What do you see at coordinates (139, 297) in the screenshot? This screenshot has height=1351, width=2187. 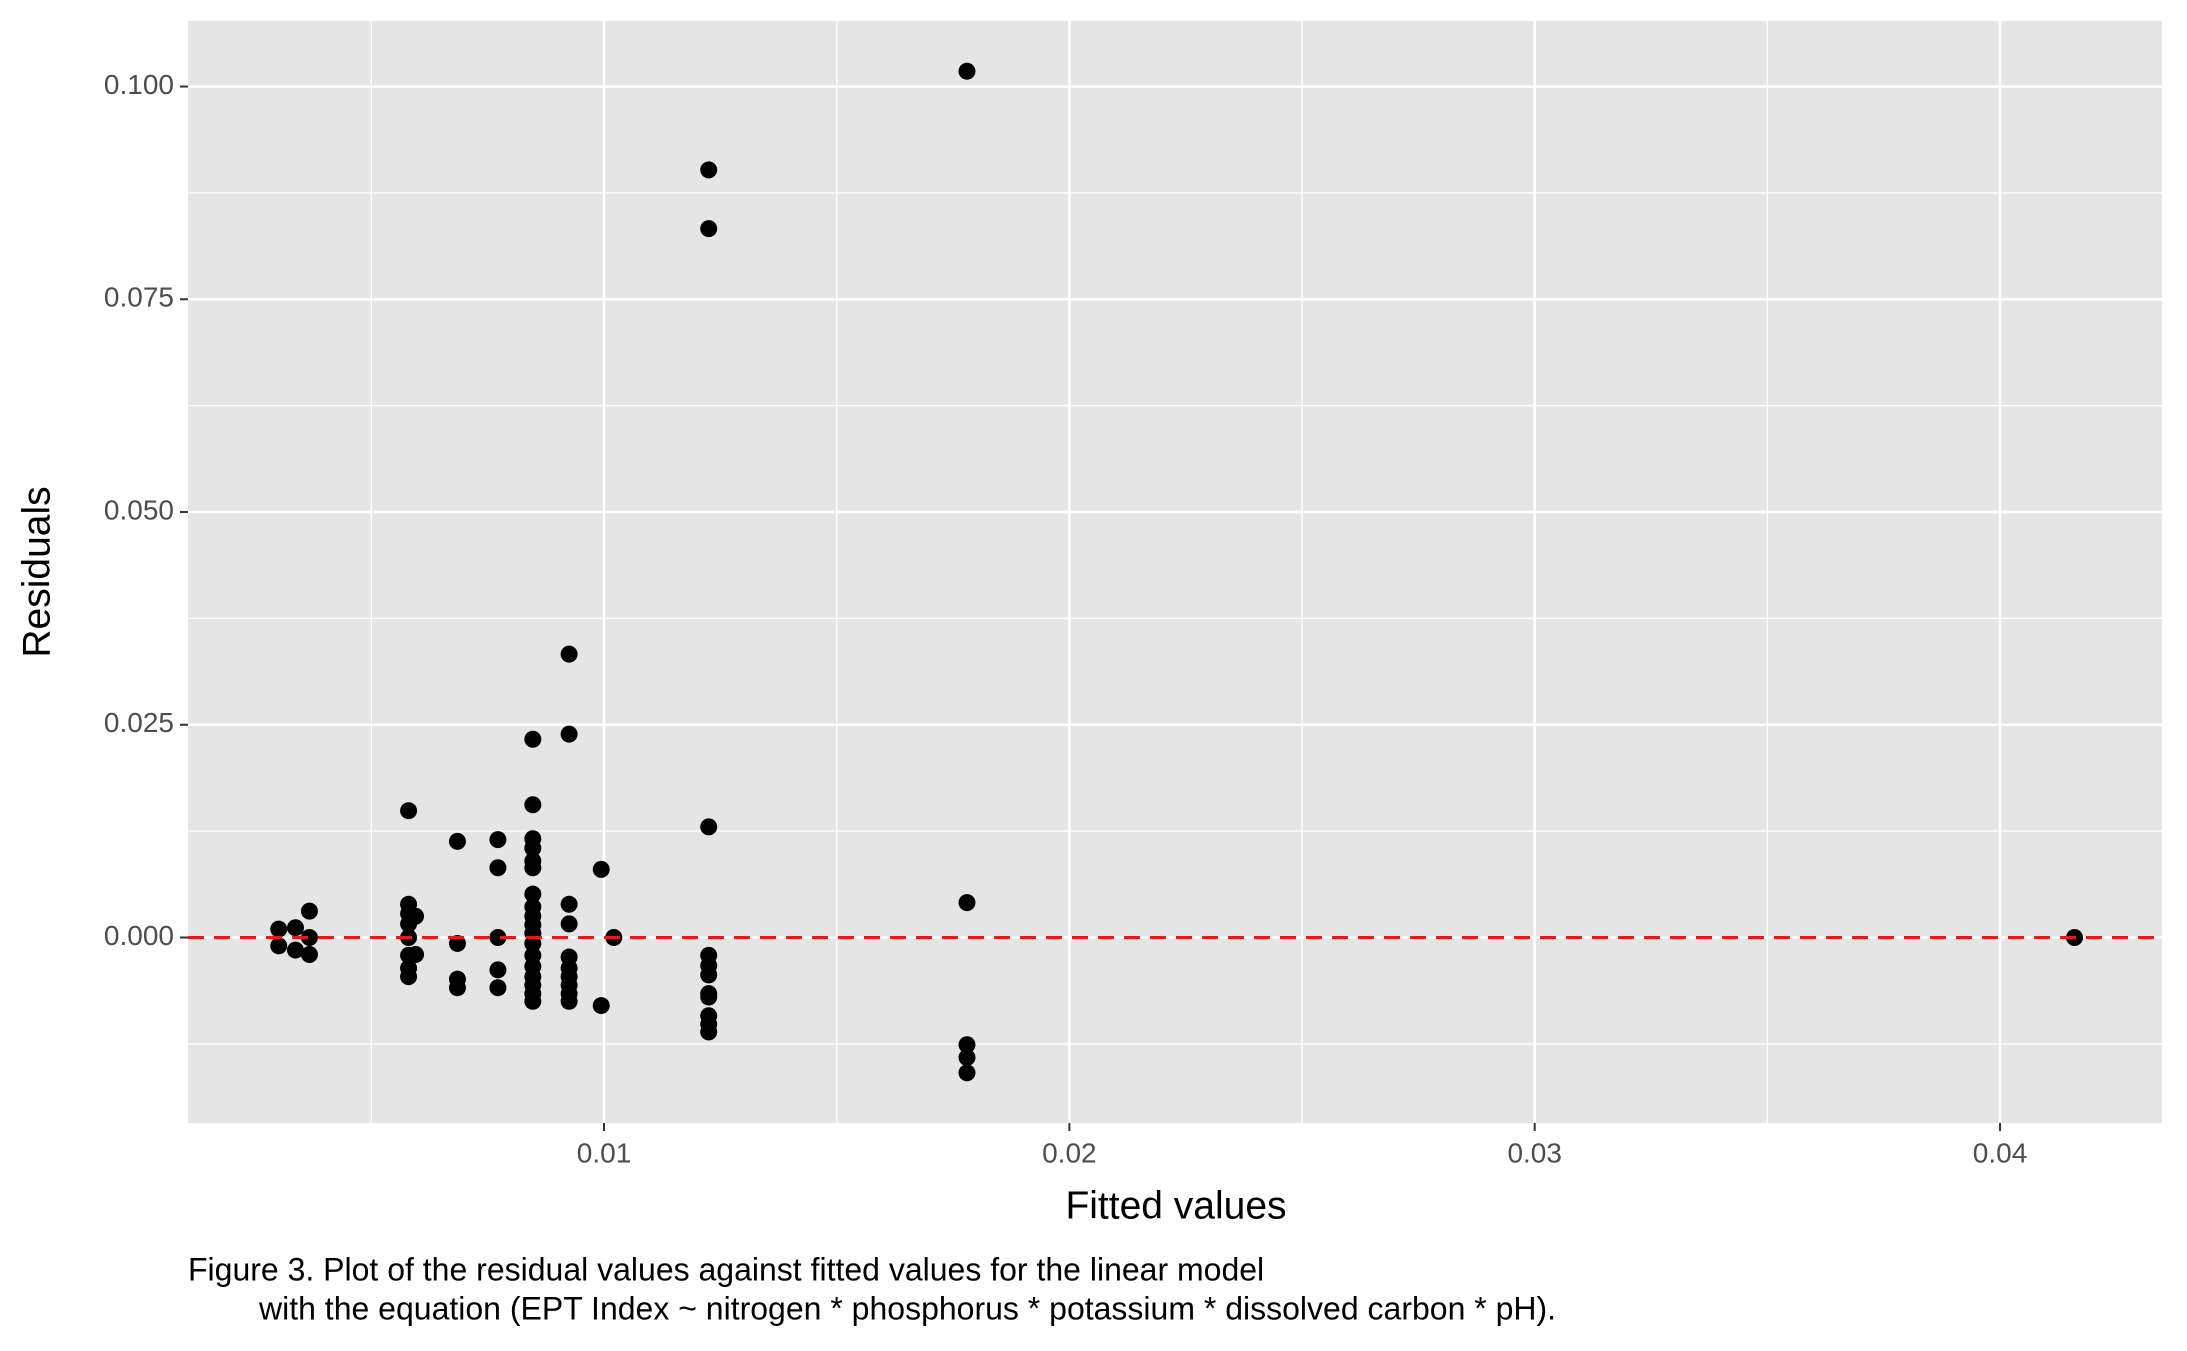 I see `y-tick-label: 0.075` at bounding box center [139, 297].